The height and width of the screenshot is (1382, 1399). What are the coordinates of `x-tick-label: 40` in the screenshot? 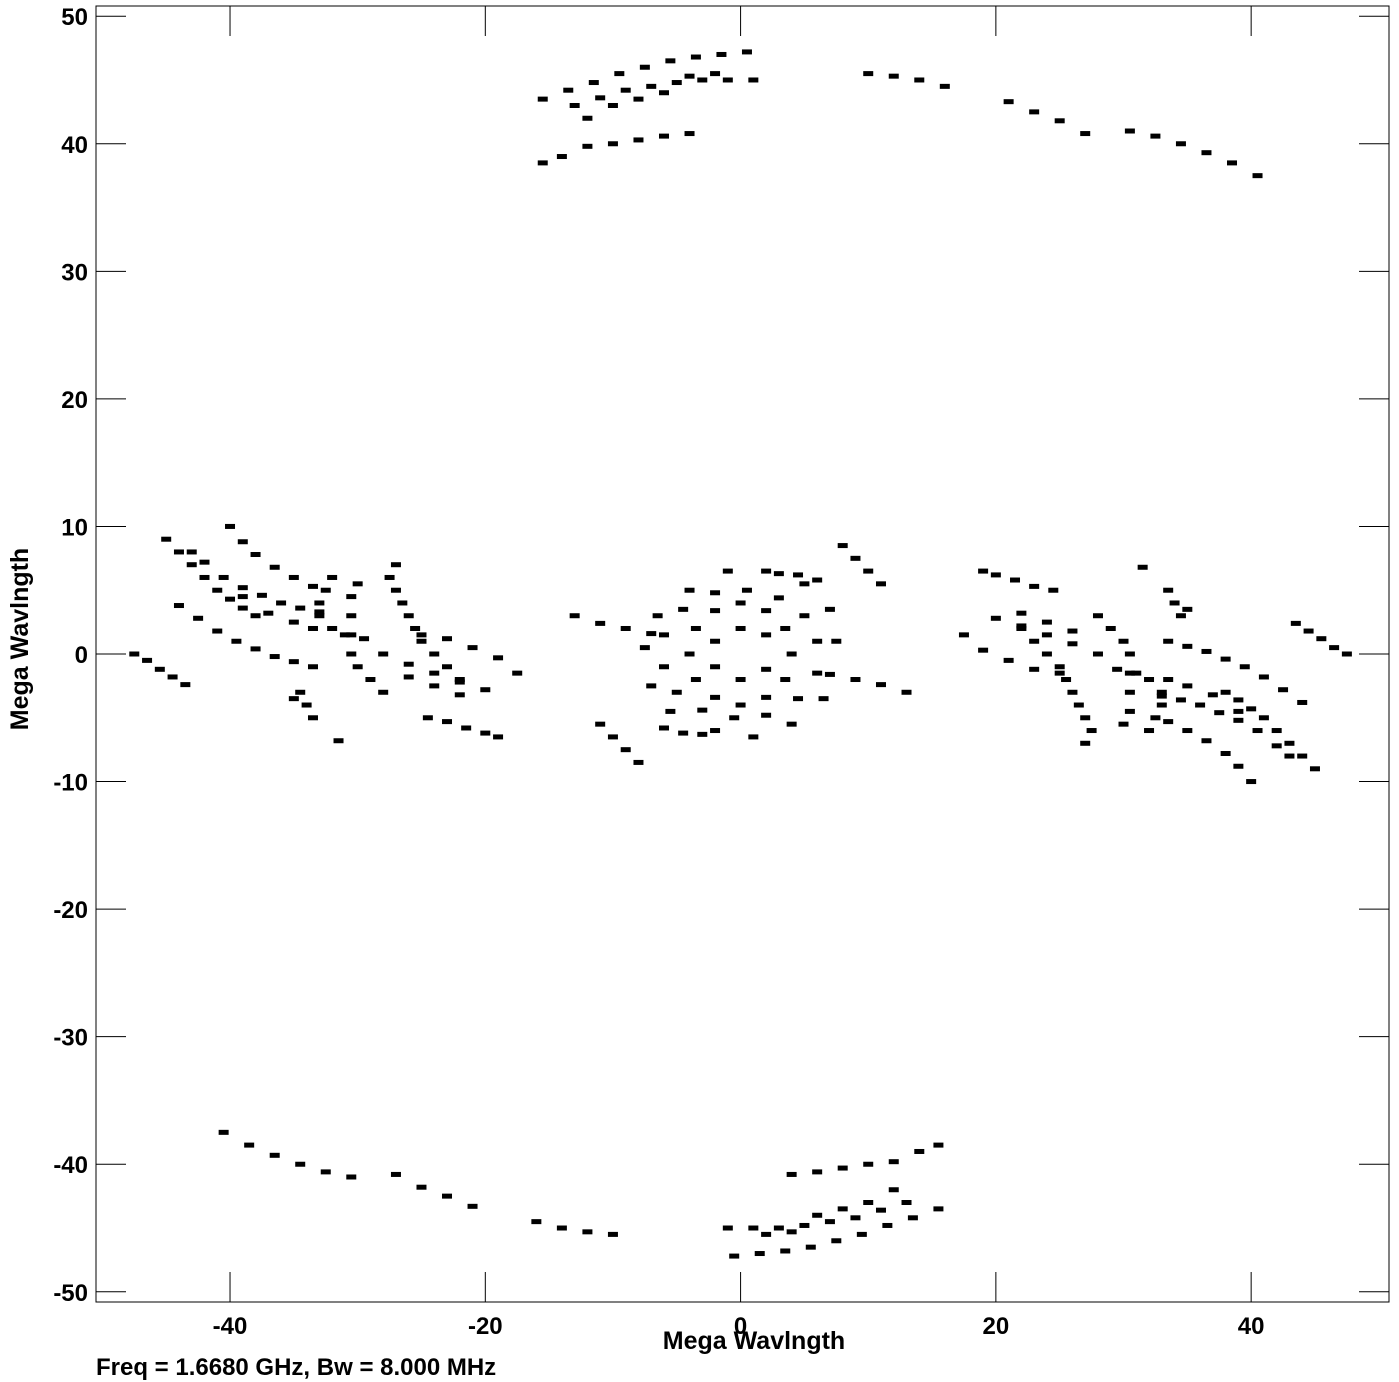 It's located at (1251, 1326).